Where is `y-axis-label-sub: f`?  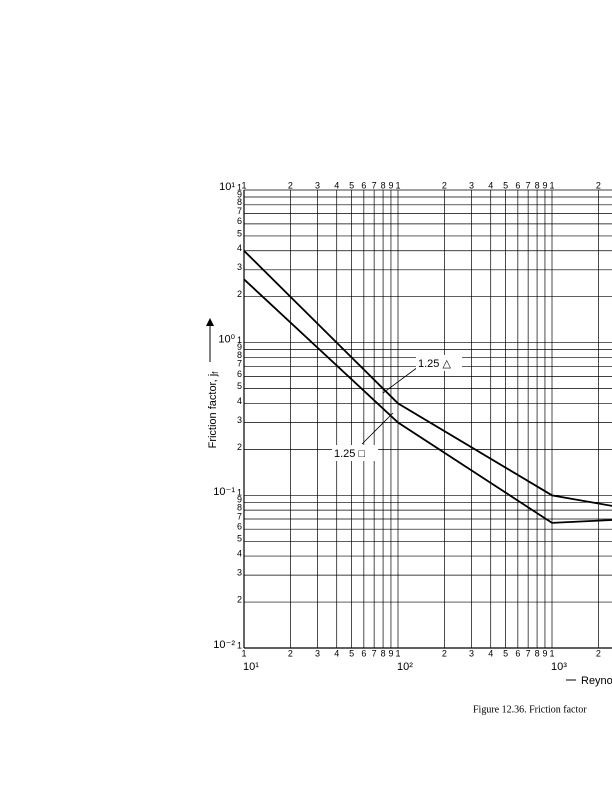
y-axis-label-sub: f is located at coordinates (215, 372).